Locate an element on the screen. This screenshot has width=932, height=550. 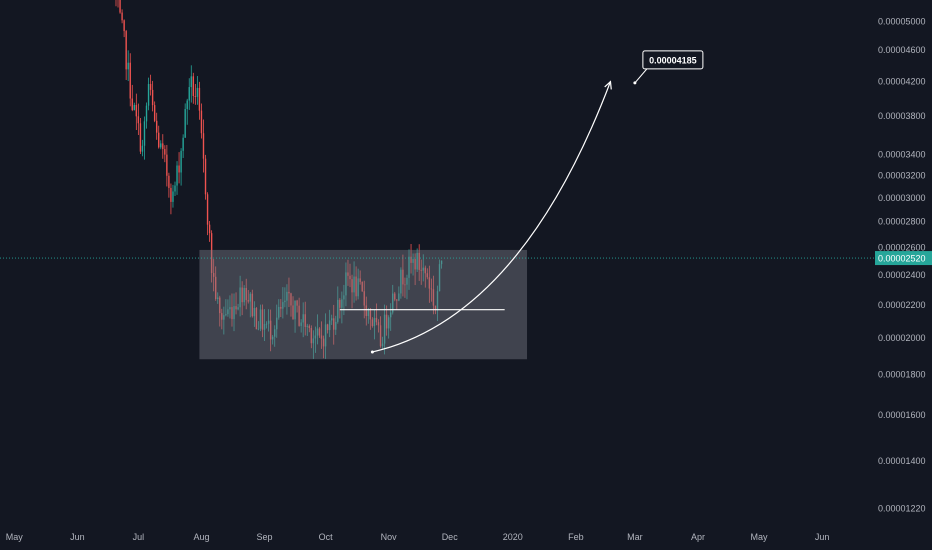
price-tick-label: 0.00003400 is located at coordinates (902, 155).